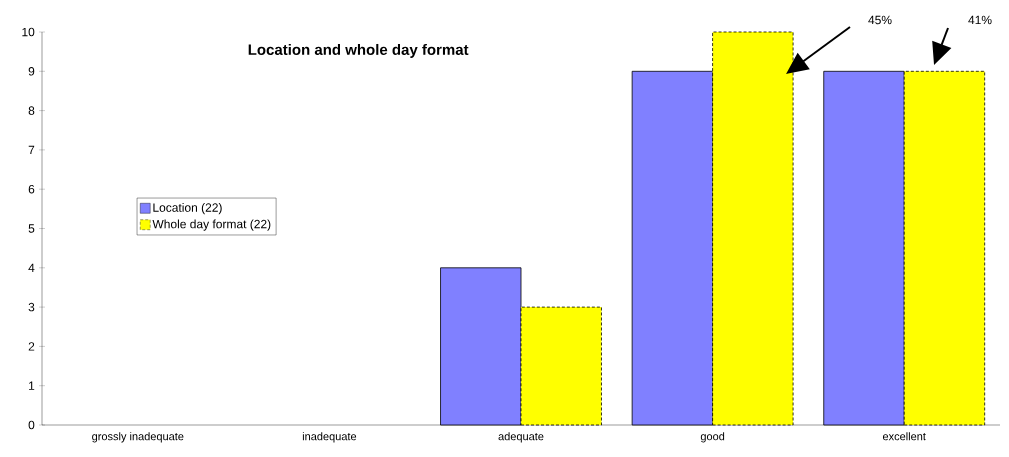 The height and width of the screenshot is (457, 1009). What do you see at coordinates (358, 50) in the screenshot?
I see `text: Location and whole day format` at bounding box center [358, 50].